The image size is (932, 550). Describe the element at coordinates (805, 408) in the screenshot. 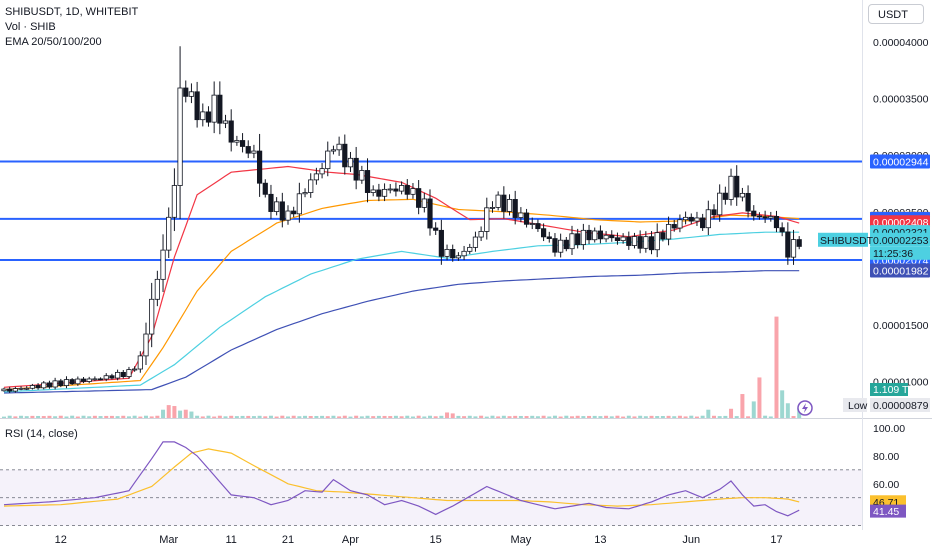

I see `lightning-icon` at that location.